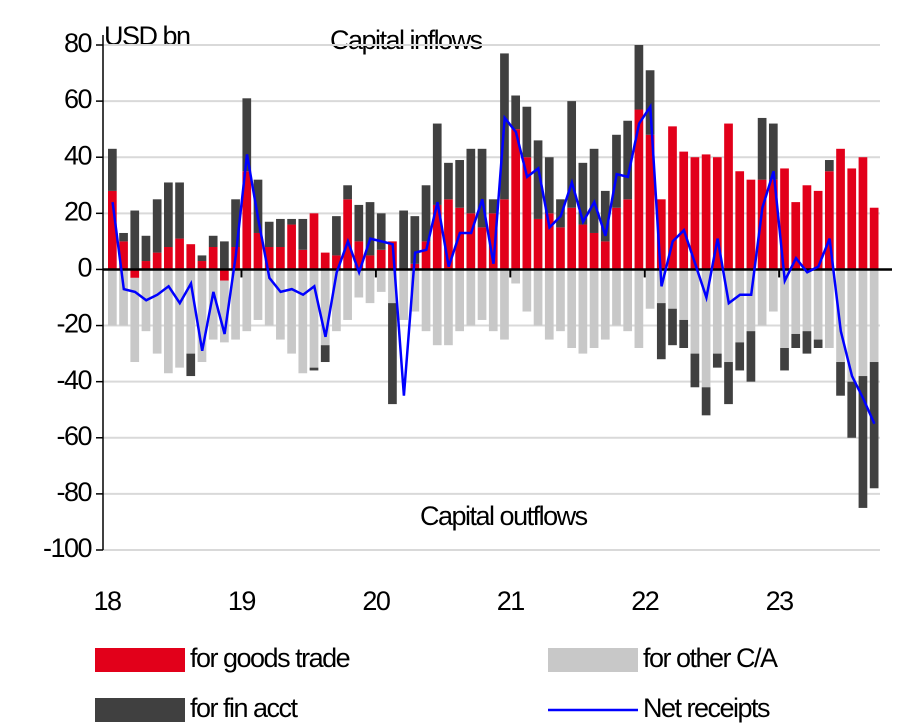  I want to click on legend-label: for other C/A, so click(710, 658).